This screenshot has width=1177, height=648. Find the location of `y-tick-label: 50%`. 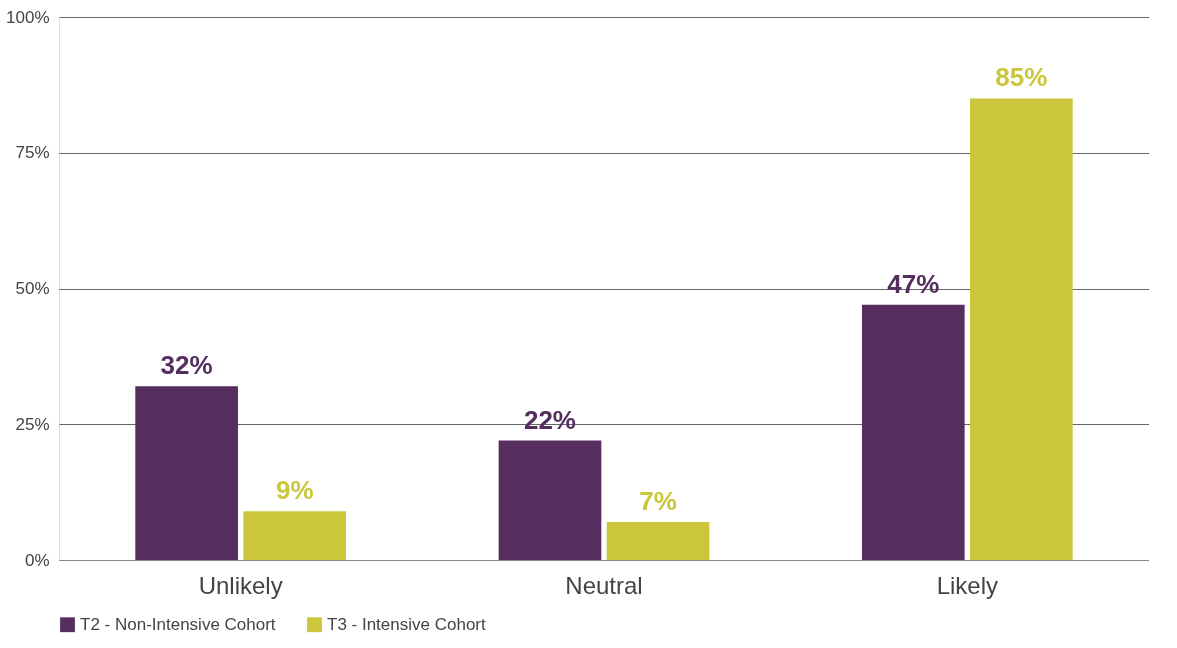

y-tick-label: 50% is located at coordinates (32, 288).